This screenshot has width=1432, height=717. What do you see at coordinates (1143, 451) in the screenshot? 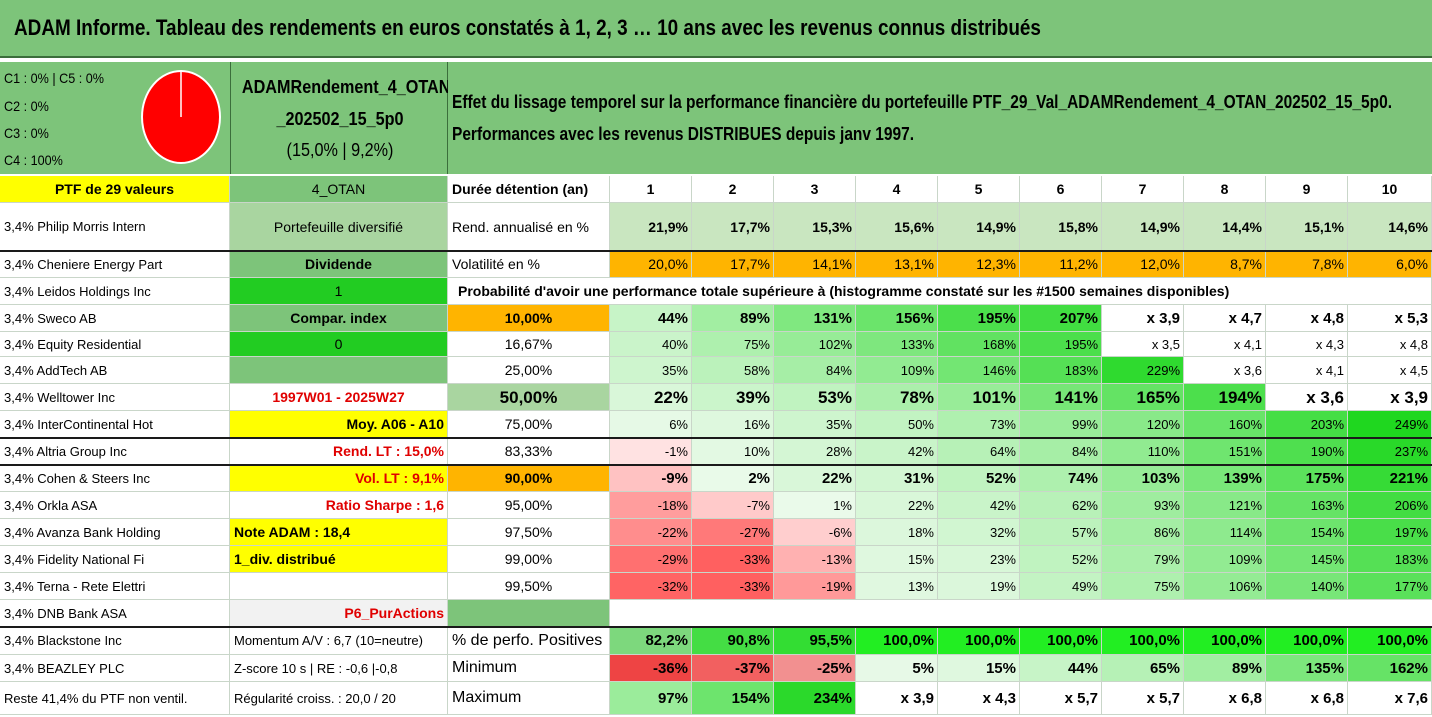
I see `proba-value: 110%` at bounding box center [1143, 451].